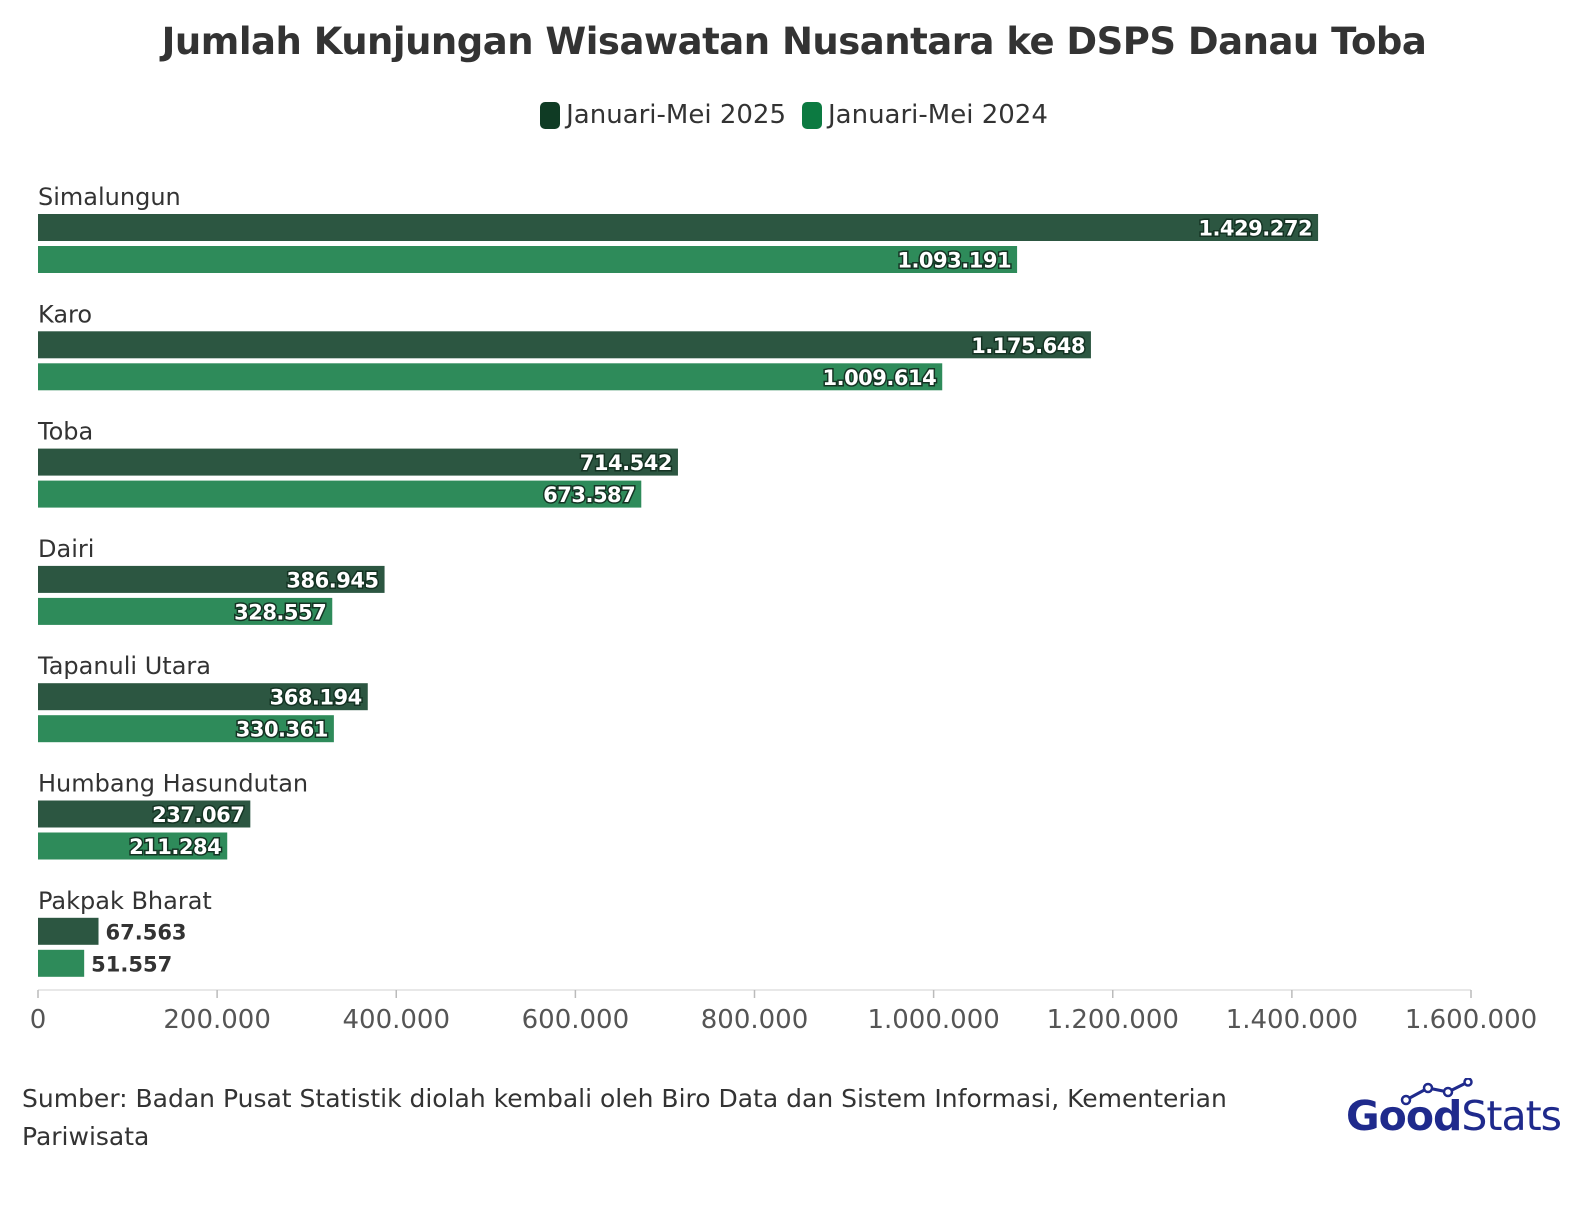 The height and width of the screenshot is (1206, 1588). What do you see at coordinates (550, 115) in the screenshot?
I see `legend-swatch-2025` at bounding box center [550, 115].